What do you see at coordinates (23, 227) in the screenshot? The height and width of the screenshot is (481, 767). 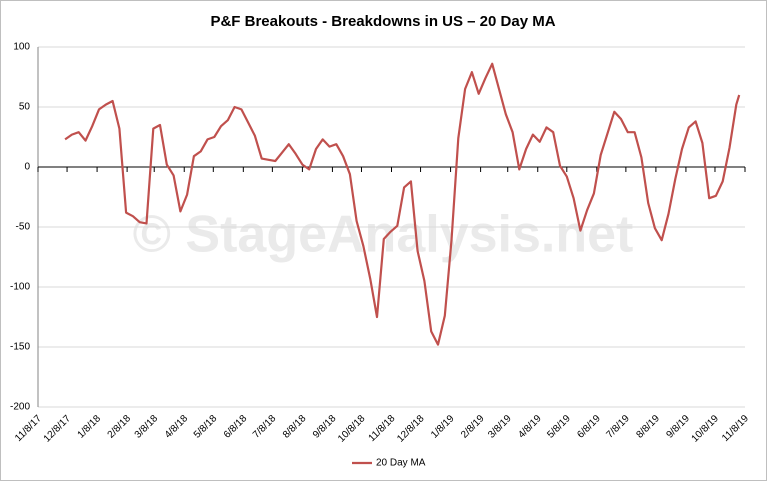 I see `y-tick-label: -50` at bounding box center [23, 227].